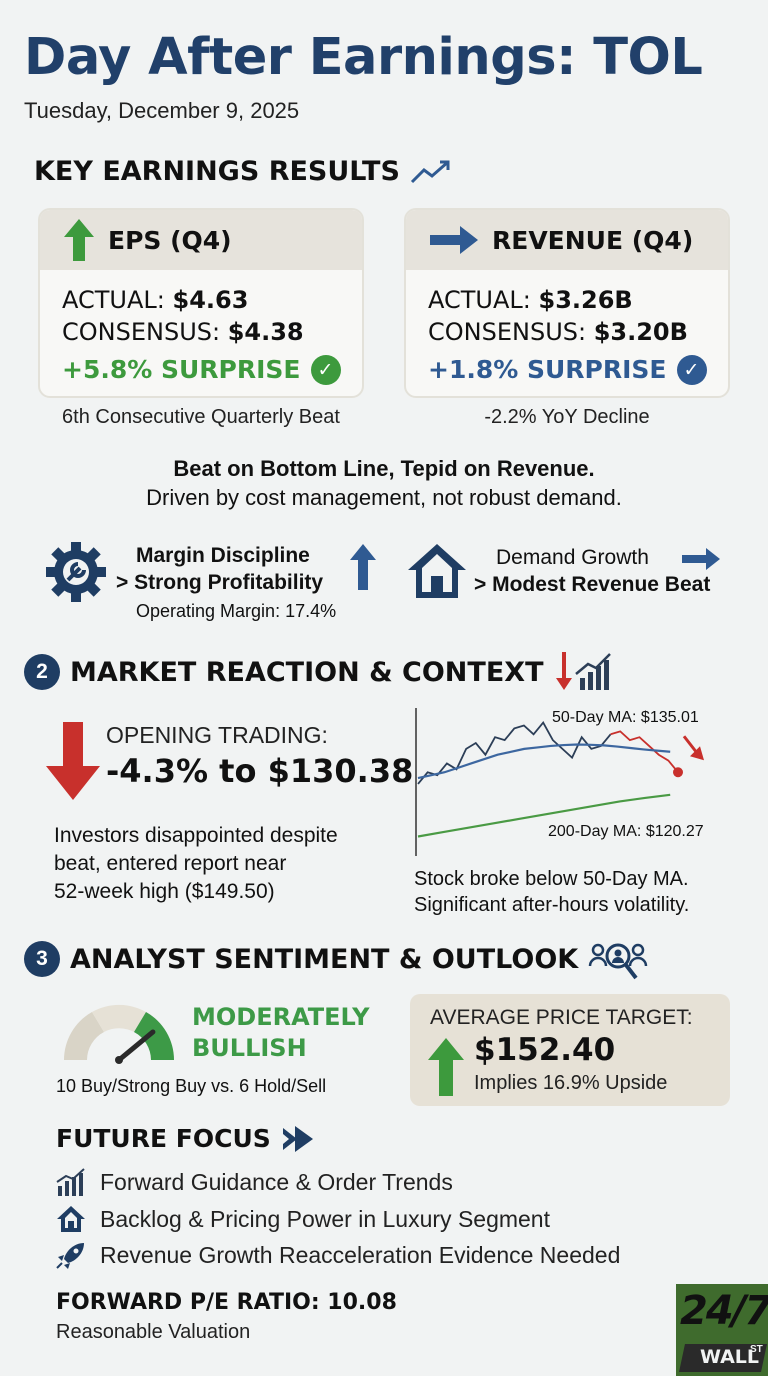 The width and height of the screenshot is (768, 1376). What do you see at coordinates (544, 761) in the screenshot?
I see `ma50-line` at bounding box center [544, 761].